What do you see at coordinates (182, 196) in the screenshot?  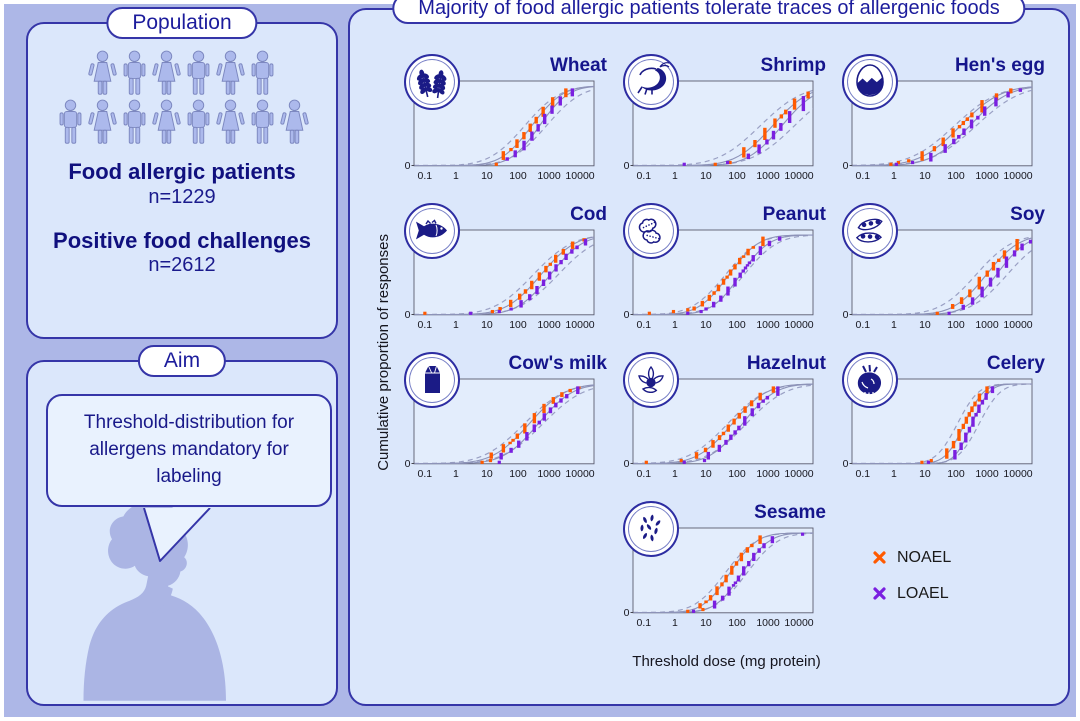 I see `patients-count: n=1229` at bounding box center [182, 196].